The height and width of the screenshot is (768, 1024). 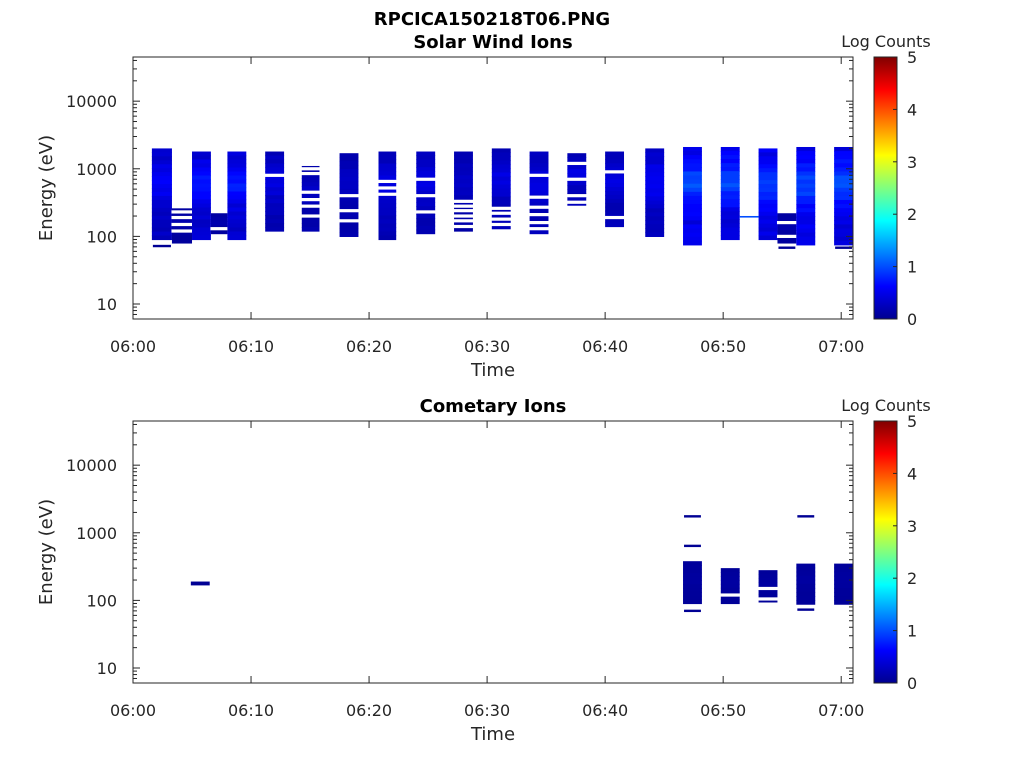 What do you see at coordinates (487, 346) in the screenshot?
I see `x-tick-label: 06:30` at bounding box center [487, 346].